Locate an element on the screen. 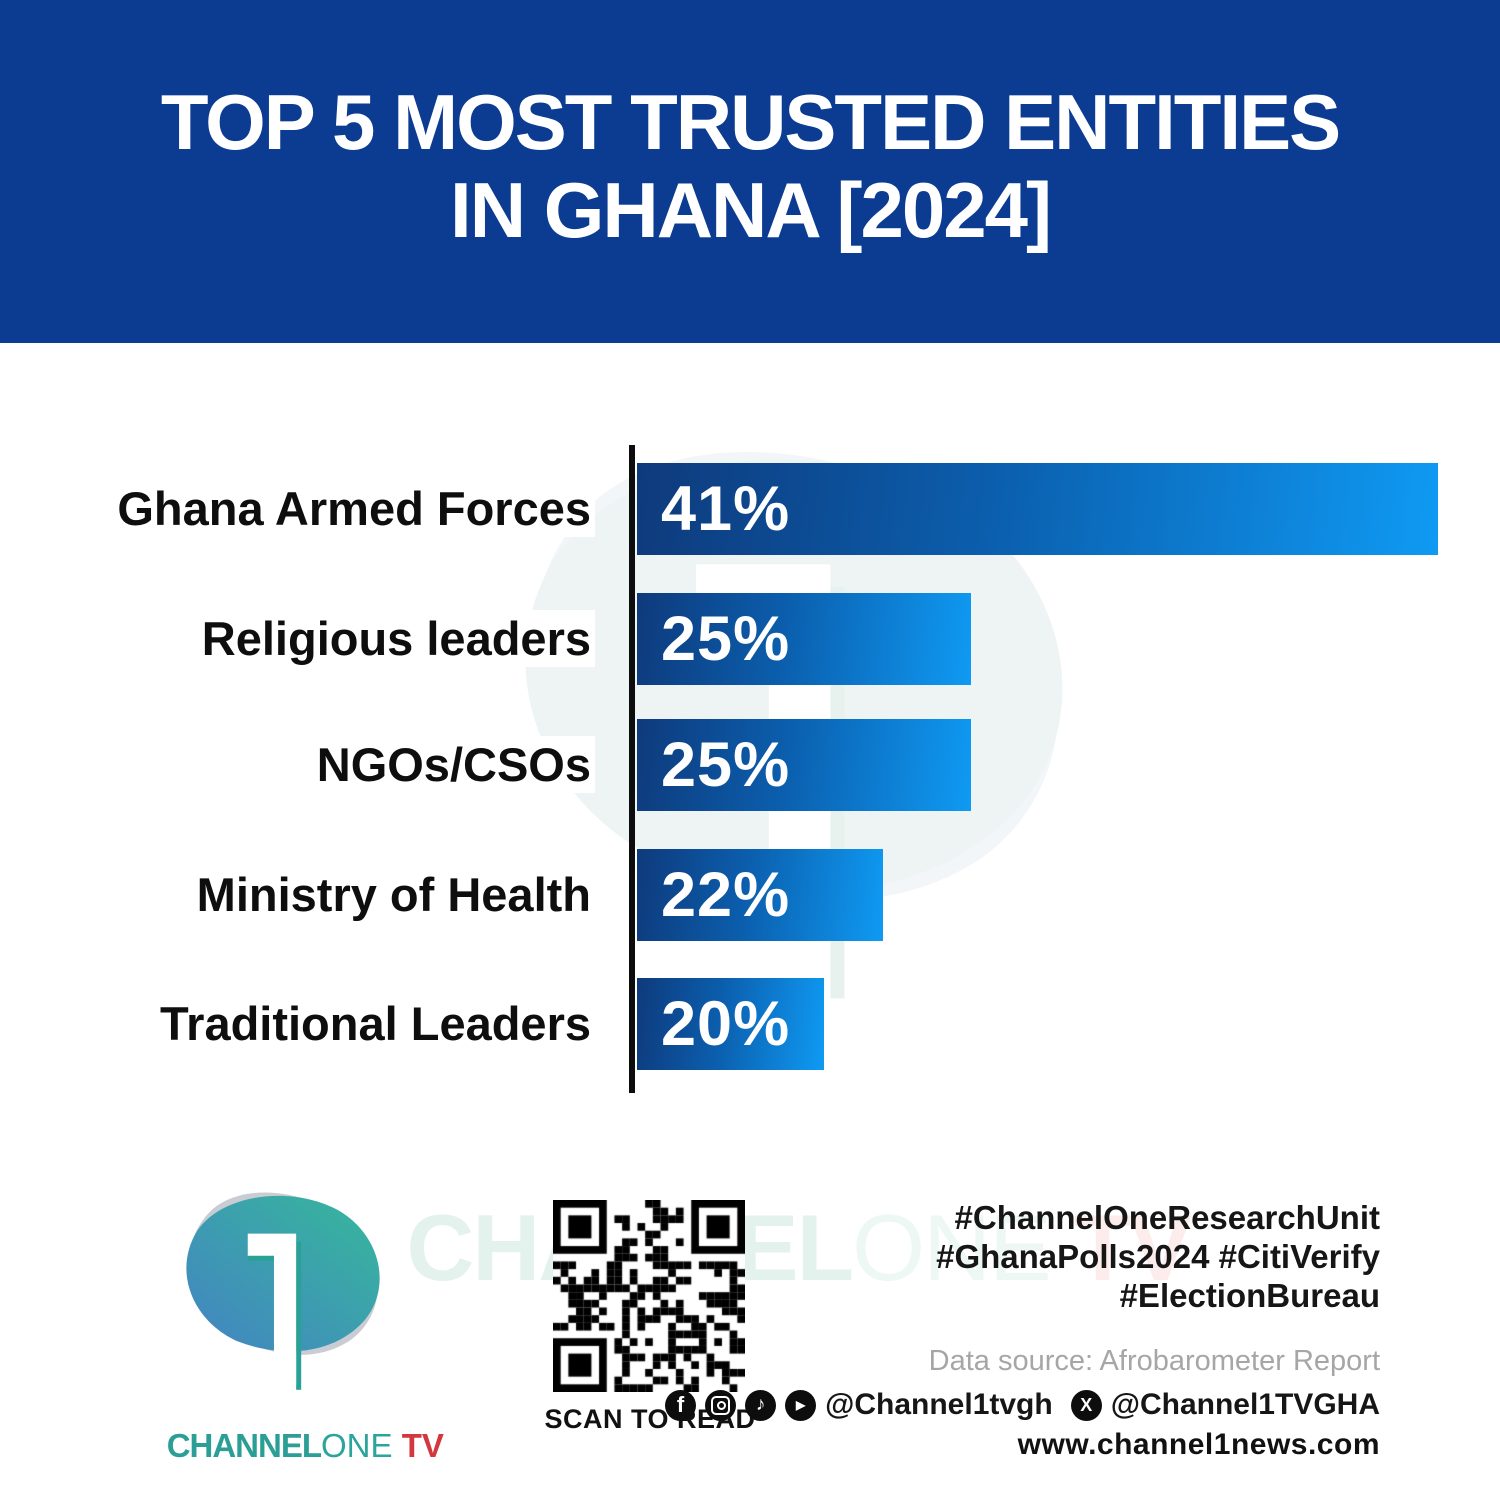  bar-value-label: 22% is located at coordinates (726, 895).